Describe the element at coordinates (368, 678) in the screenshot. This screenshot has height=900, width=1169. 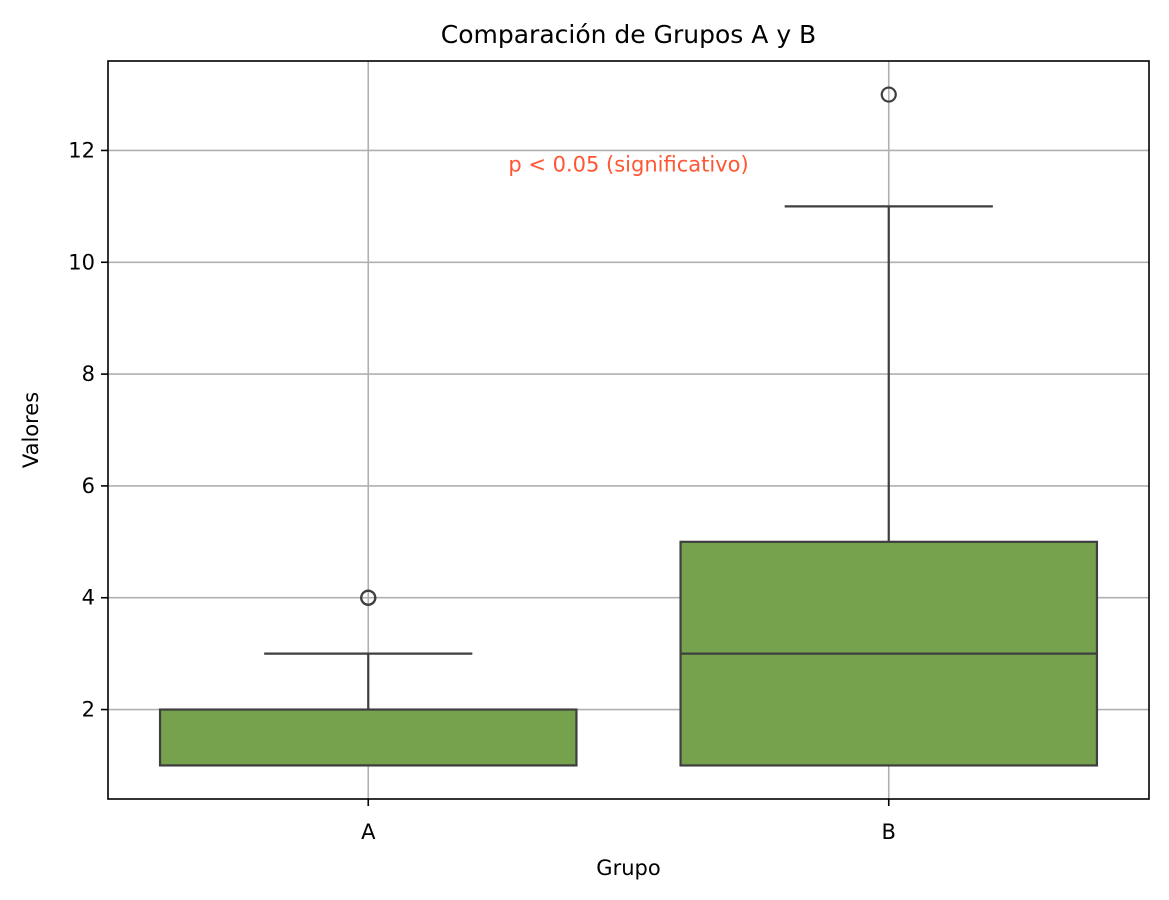
I see `box-group-A` at that location.